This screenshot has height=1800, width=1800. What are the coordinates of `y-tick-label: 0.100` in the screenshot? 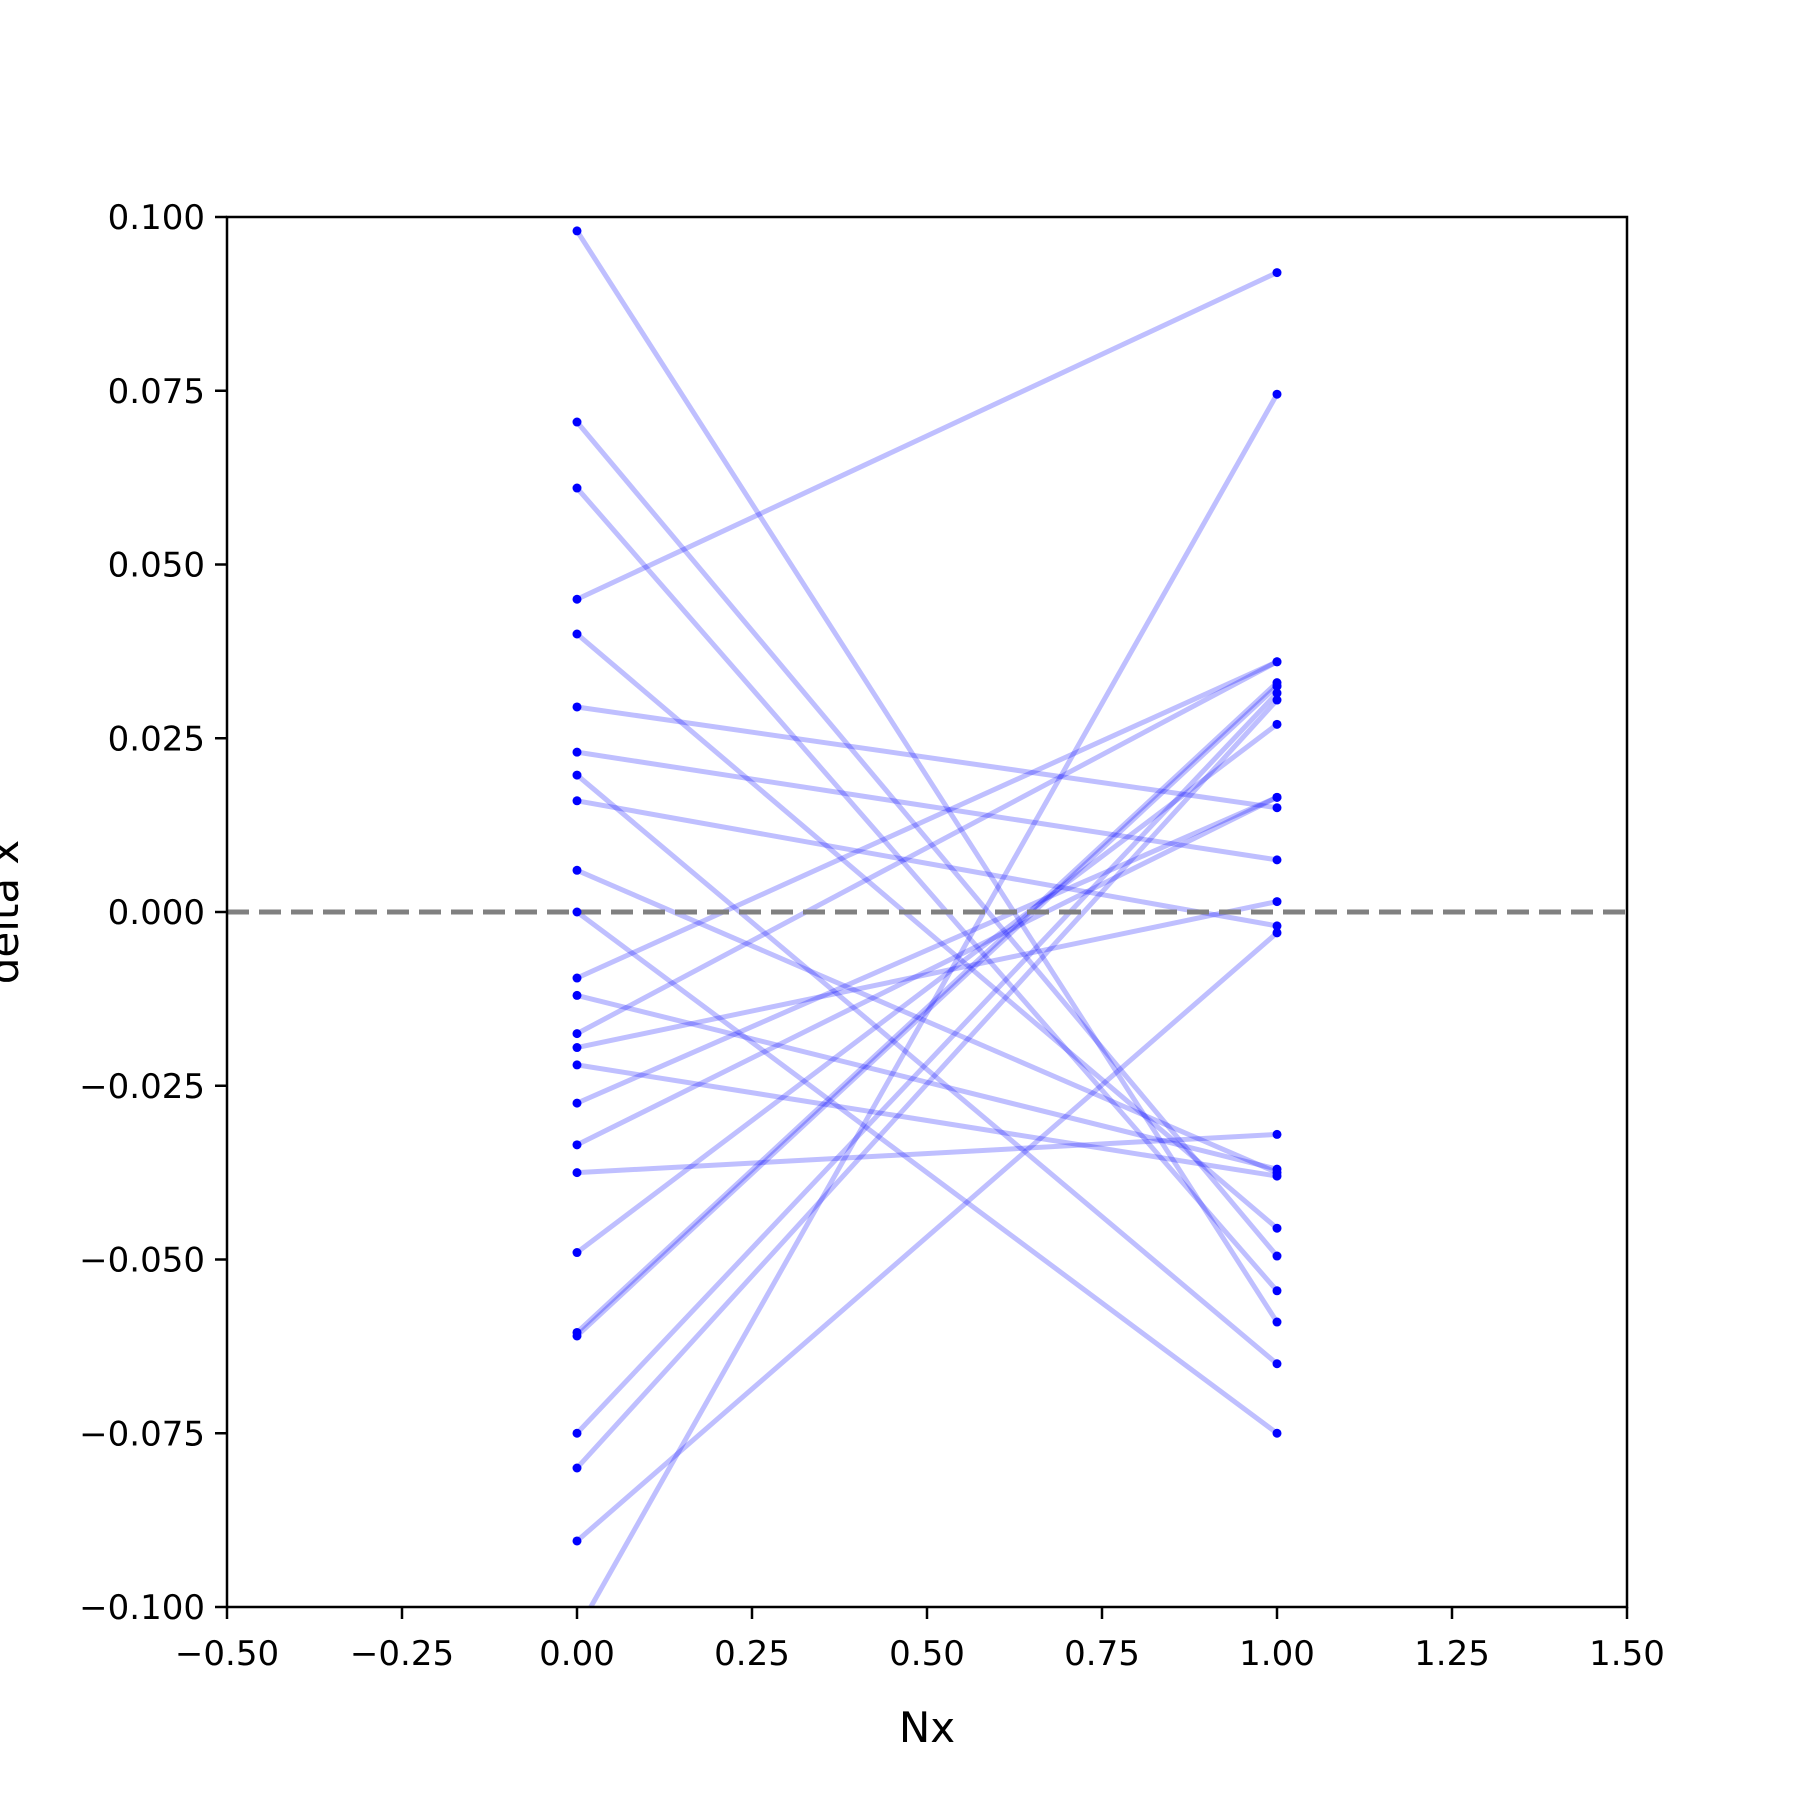 It's located at (156, 218).